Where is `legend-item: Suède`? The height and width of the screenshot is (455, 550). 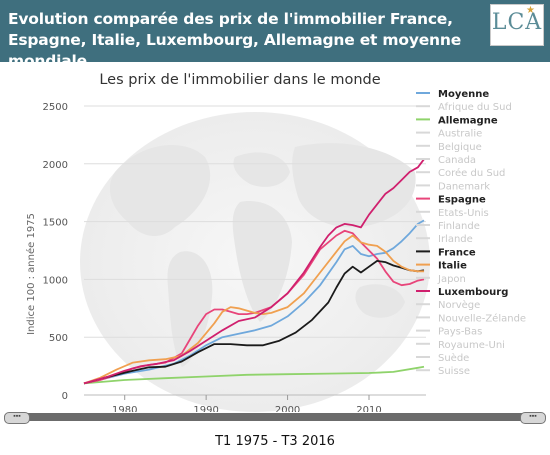
legend-item: Suède is located at coordinates (442, 358).